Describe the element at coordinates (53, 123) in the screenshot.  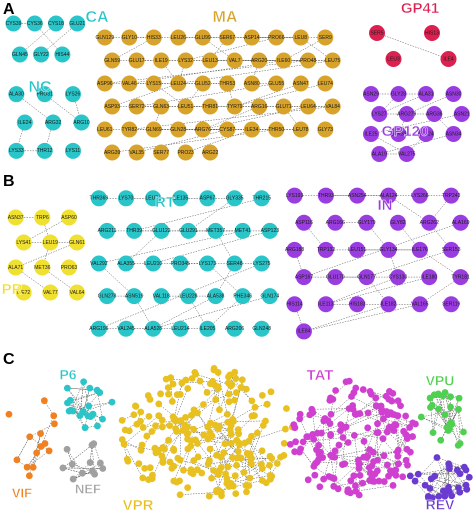
I see `node-label: ARG32` at that location.